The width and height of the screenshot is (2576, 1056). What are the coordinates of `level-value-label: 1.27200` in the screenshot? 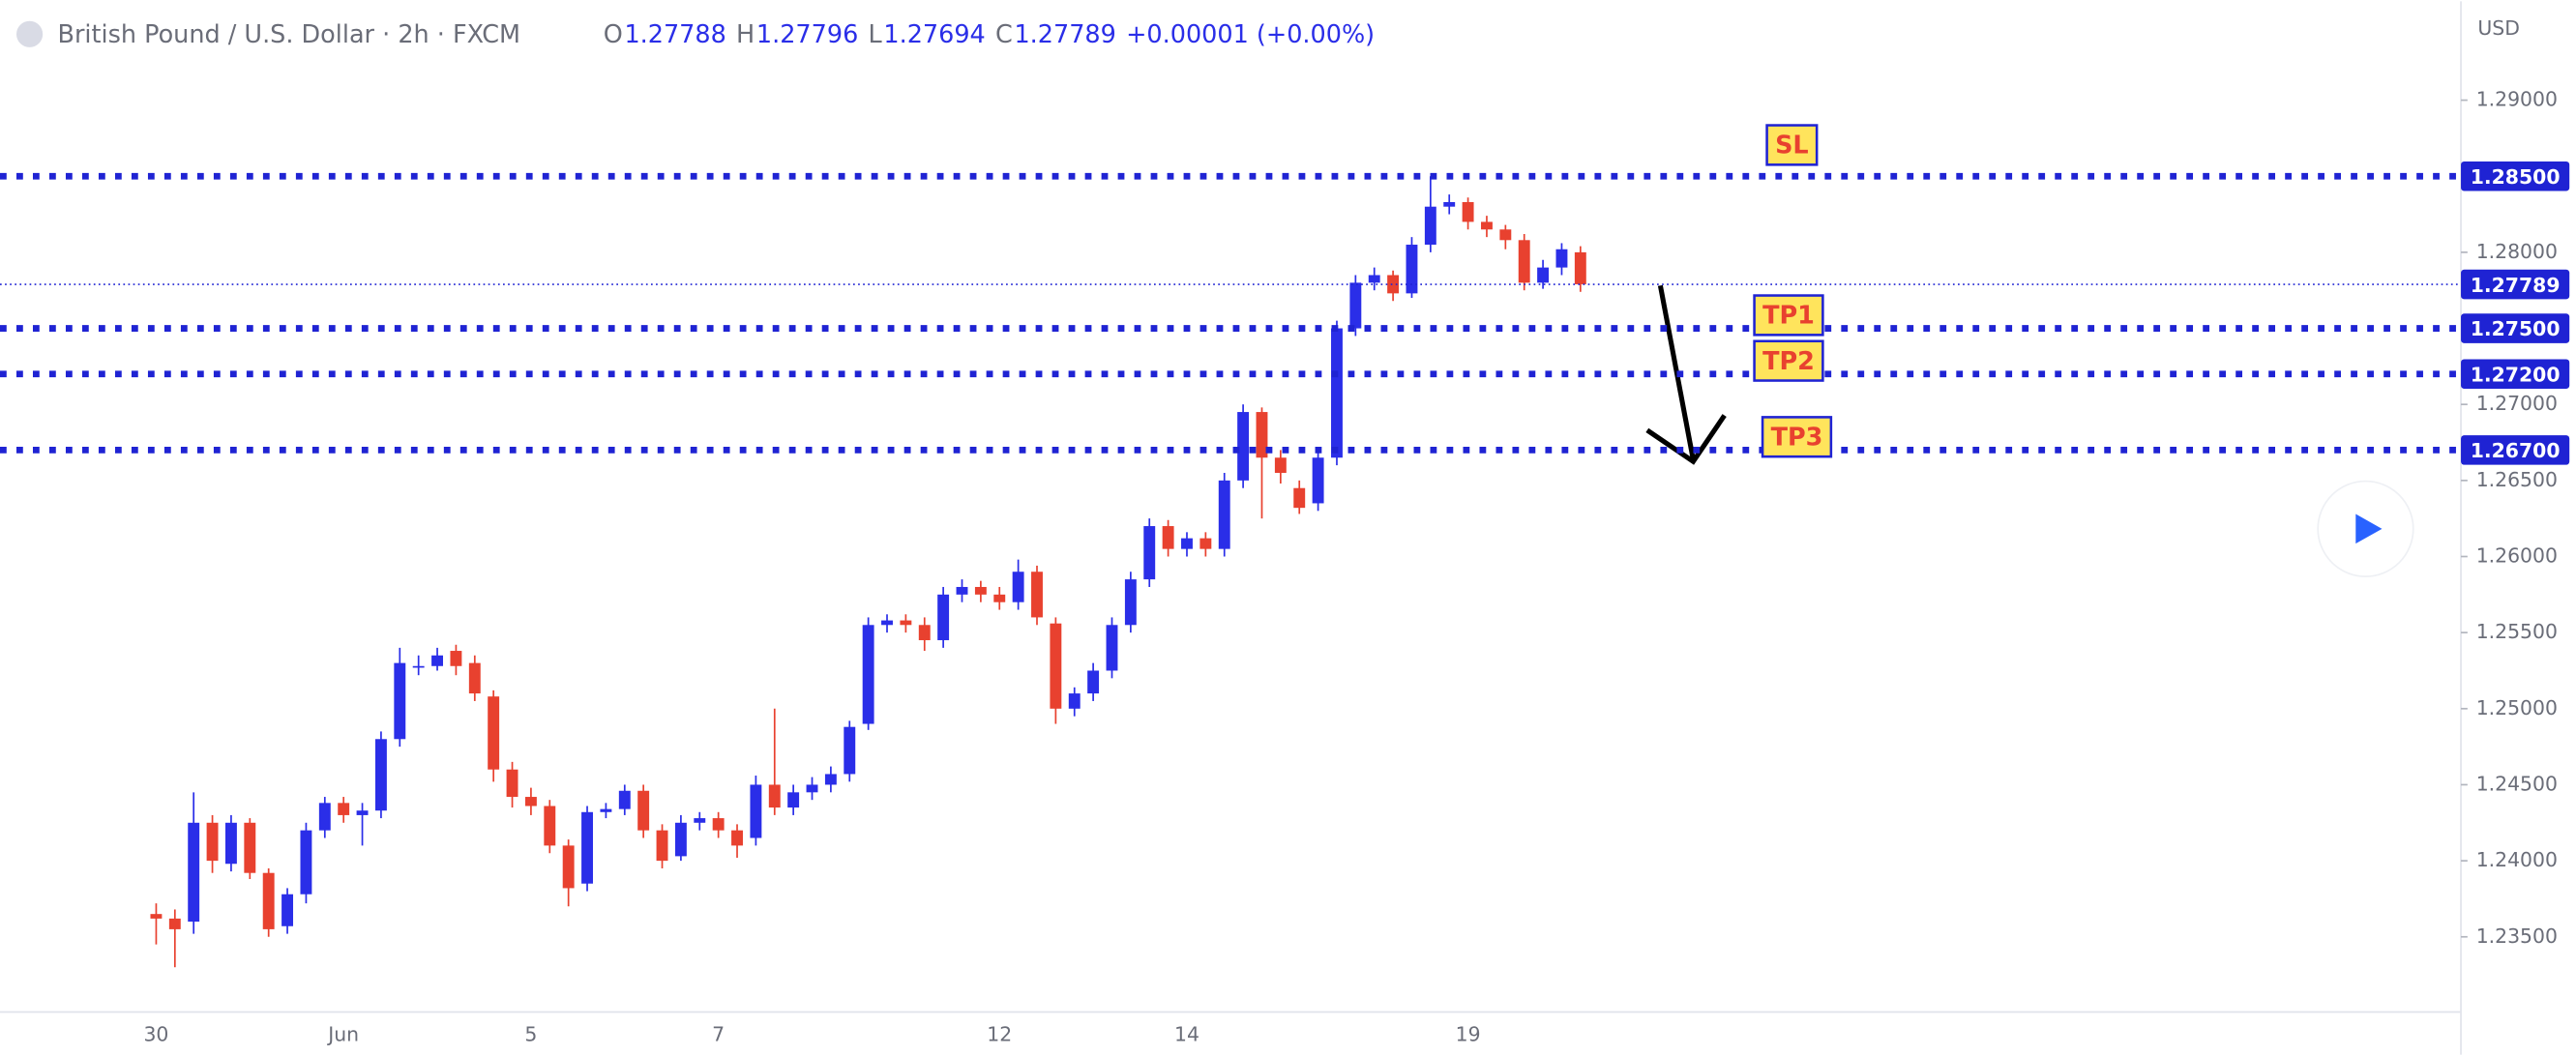 It's located at (2516, 375).